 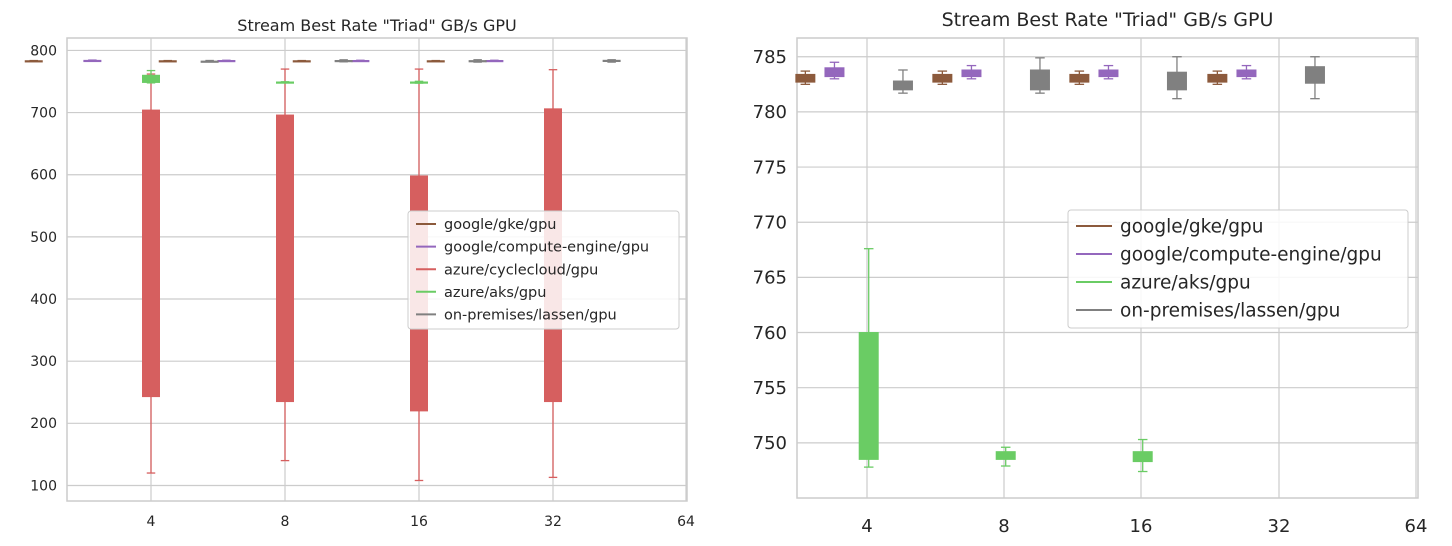 What do you see at coordinates (43, 300) in the screenshot?
I see `y-tick-label: 400` at bounding box center [43, 300].